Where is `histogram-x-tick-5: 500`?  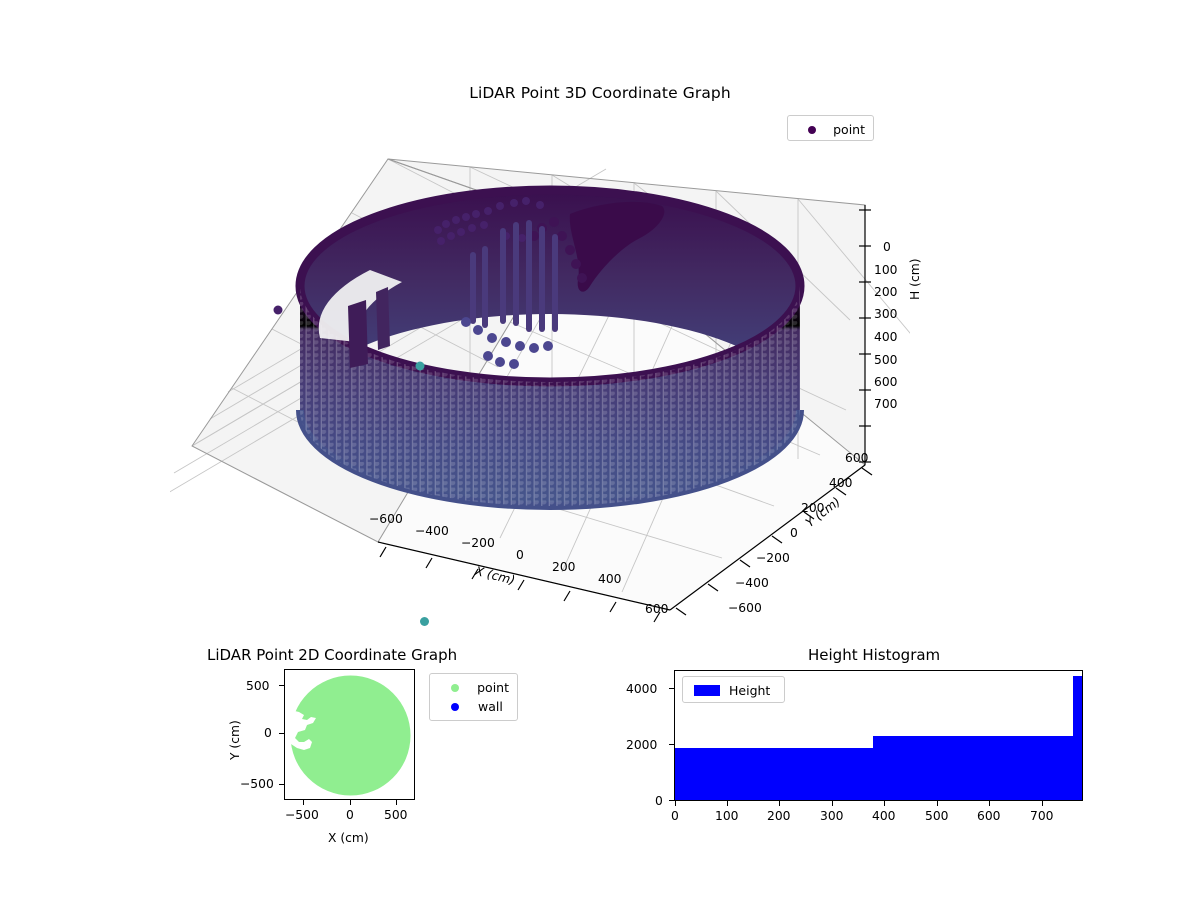
histogram-x-tick-5: 500 is located at coordinates (937, 816).